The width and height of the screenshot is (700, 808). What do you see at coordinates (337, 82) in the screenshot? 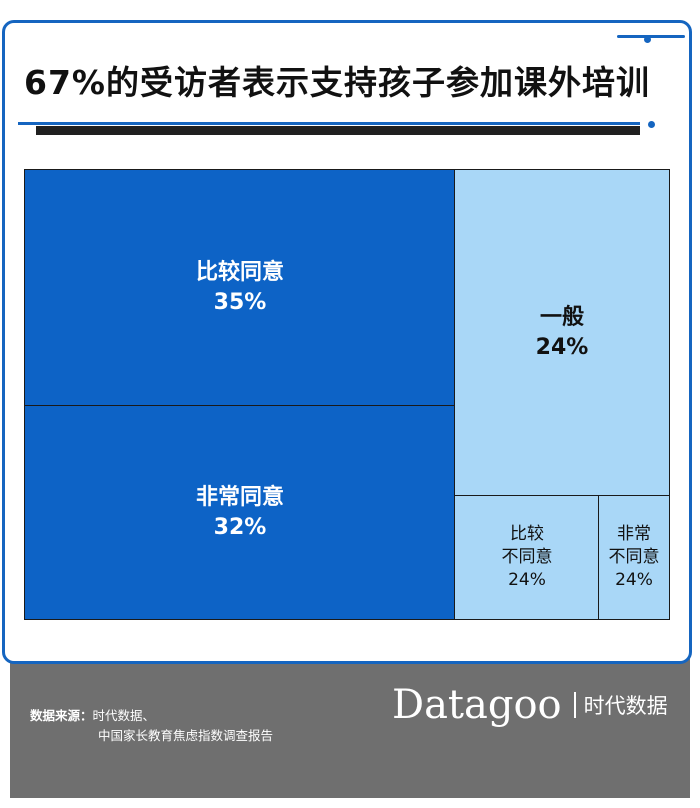
I see `chart-title: 67%的受访者表示支持孩子参加课外培训` at bounding box center [337, 82].